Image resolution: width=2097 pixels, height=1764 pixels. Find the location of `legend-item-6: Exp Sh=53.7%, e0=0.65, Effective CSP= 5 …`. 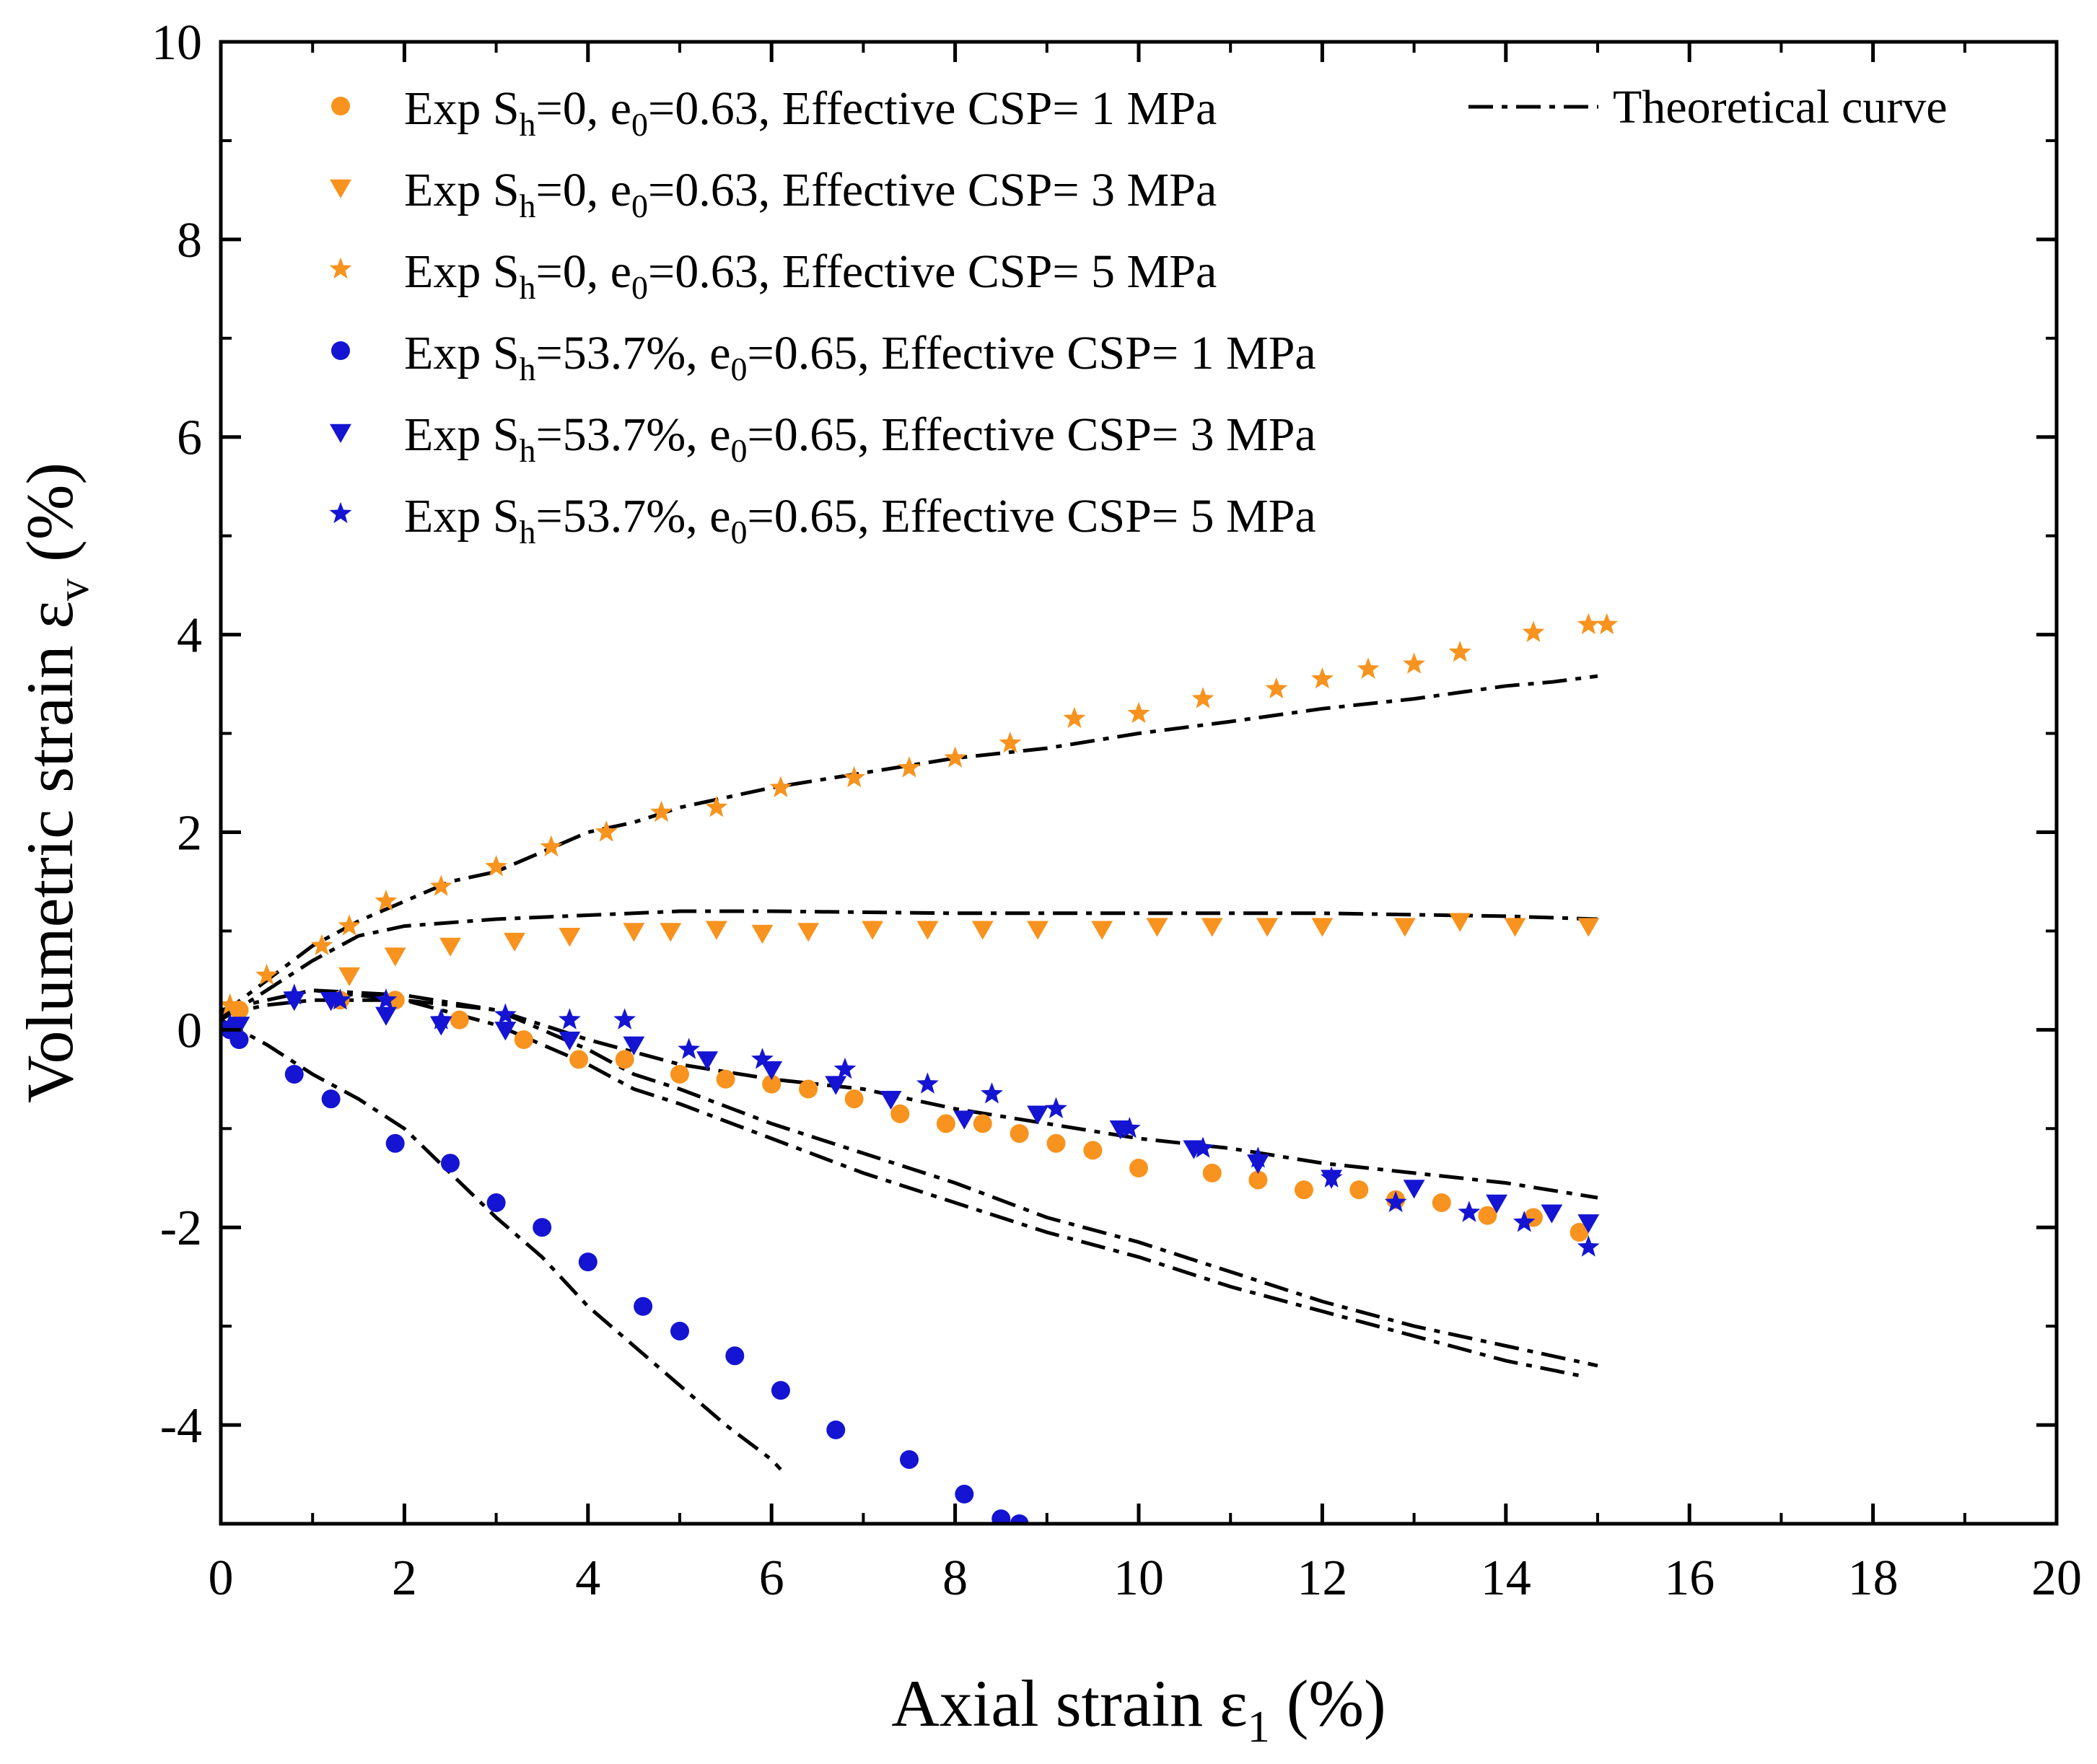

legend-item-6: Exp Sh=53.7%, e0=0.65, Effective CSP= 5 … is located at coordinates (822, 520).